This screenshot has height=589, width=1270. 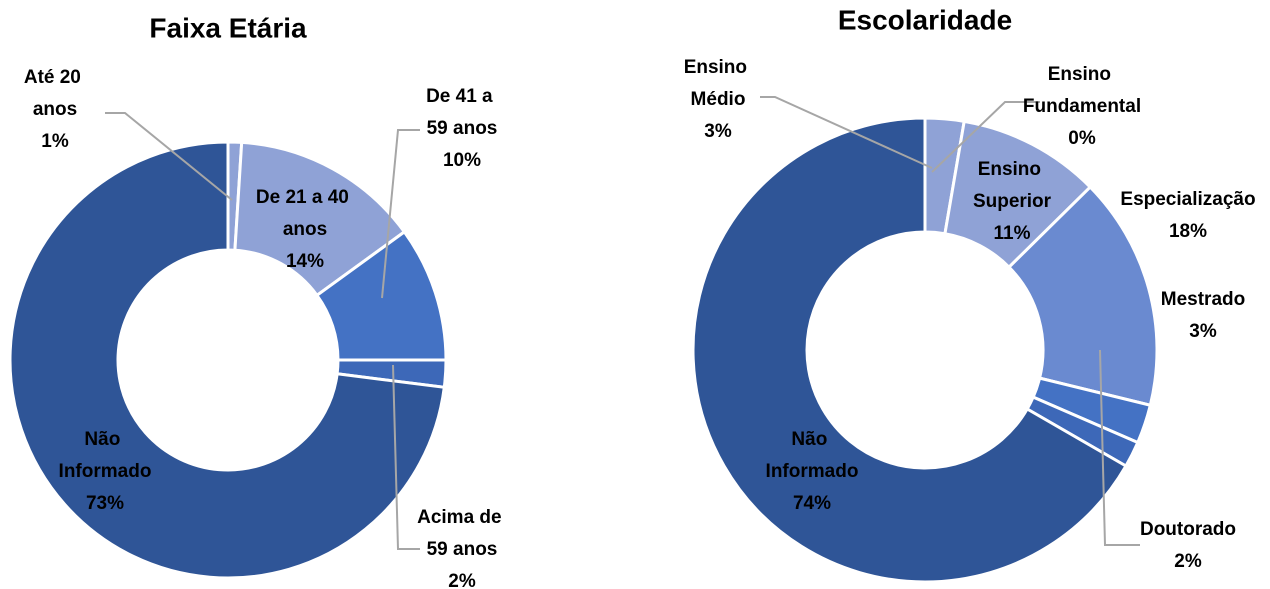 What do you see at coordinates (105, 503) in the screenshot?
I see `slice-value-label: 73%` at bounding box center [105, 503].